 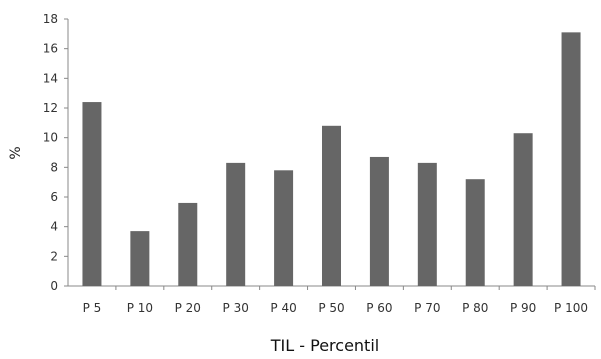 I want to click on x-tick-label: P 100, so click(x=571, y=308).